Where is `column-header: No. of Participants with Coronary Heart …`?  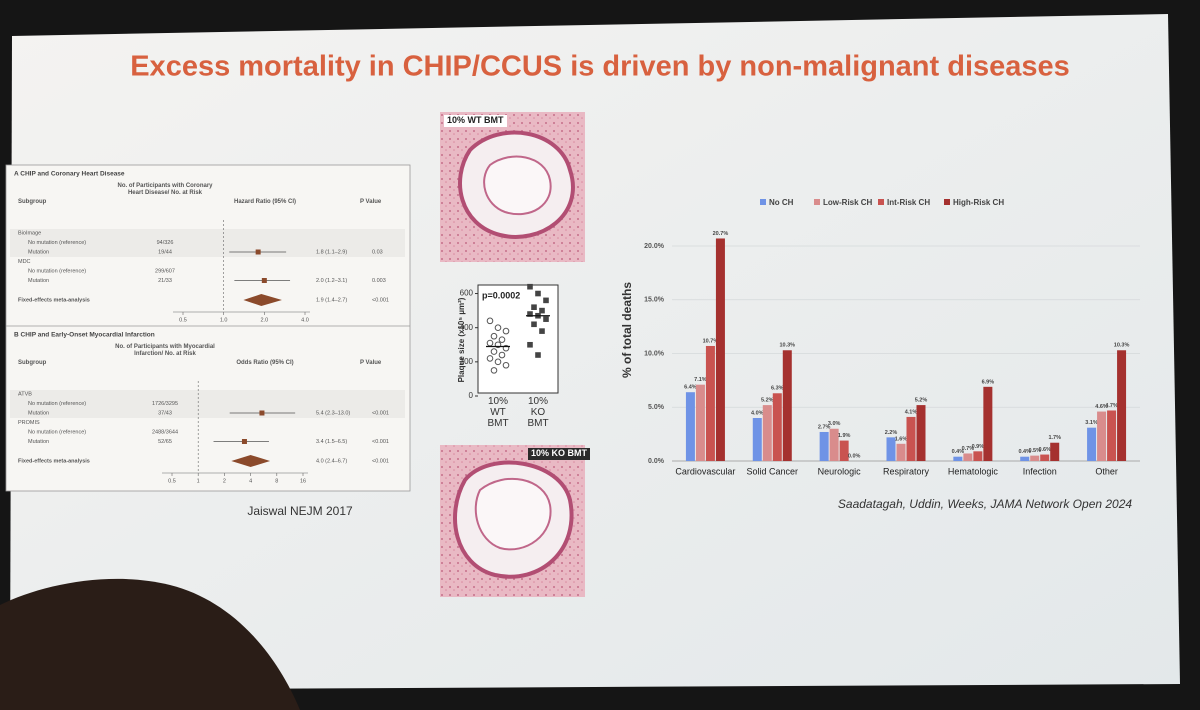 column-header: No. of Participants with Coronary Heart … is located at coordinates (165, 189).